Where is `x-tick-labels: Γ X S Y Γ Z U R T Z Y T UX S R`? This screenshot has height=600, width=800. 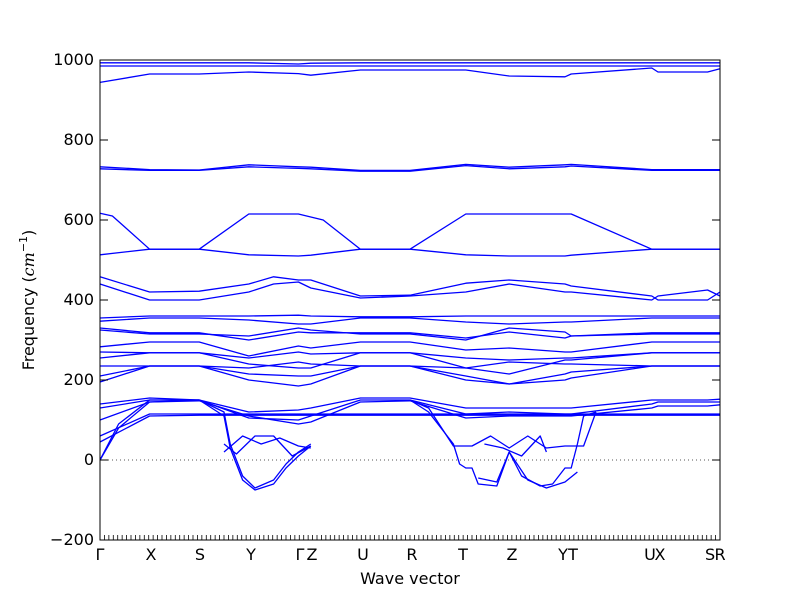 x-tick-labels: Γ X S Y Γ Z U R T Z Y T UX S R is located at coordinates (411, 554).